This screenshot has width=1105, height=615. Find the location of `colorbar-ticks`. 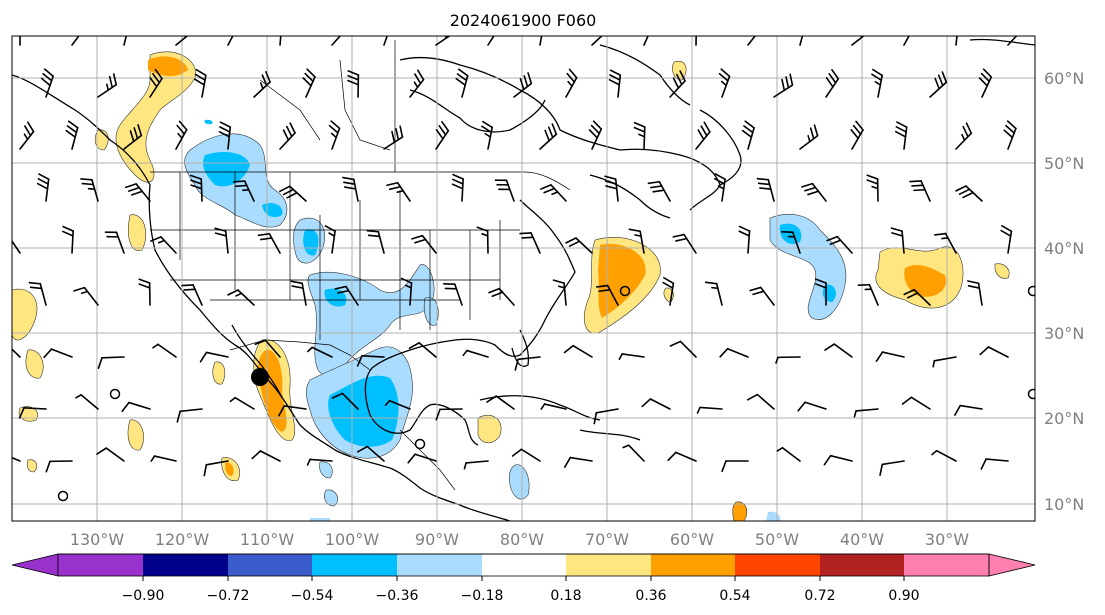

colorbar-ticks is located at coordinates (523, 578).